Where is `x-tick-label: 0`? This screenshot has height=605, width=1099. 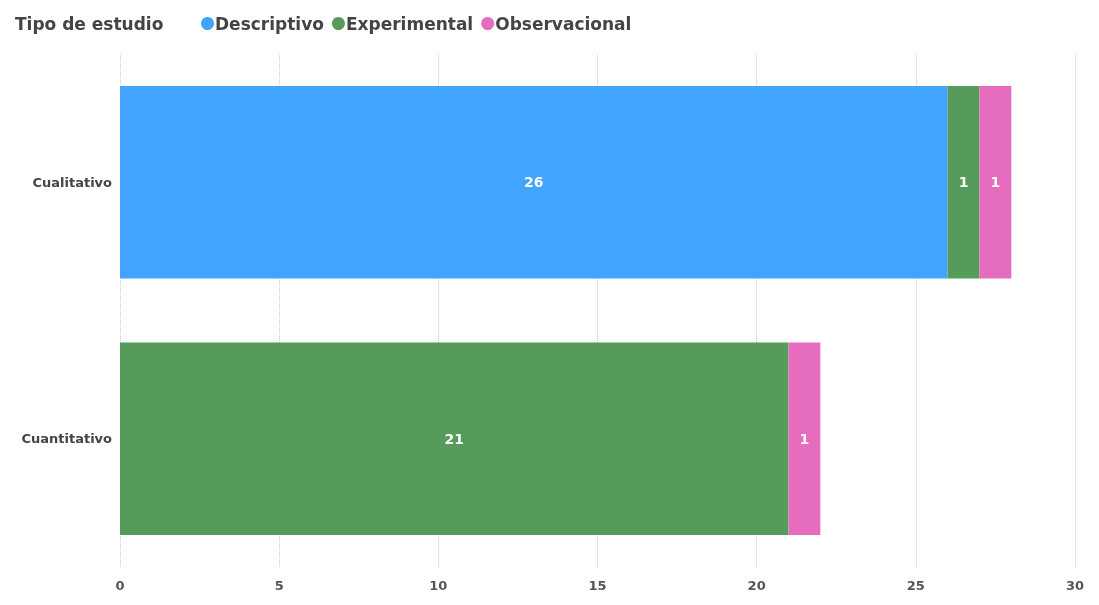
x-tick-label: 0 is located at coordinates (120, 585).